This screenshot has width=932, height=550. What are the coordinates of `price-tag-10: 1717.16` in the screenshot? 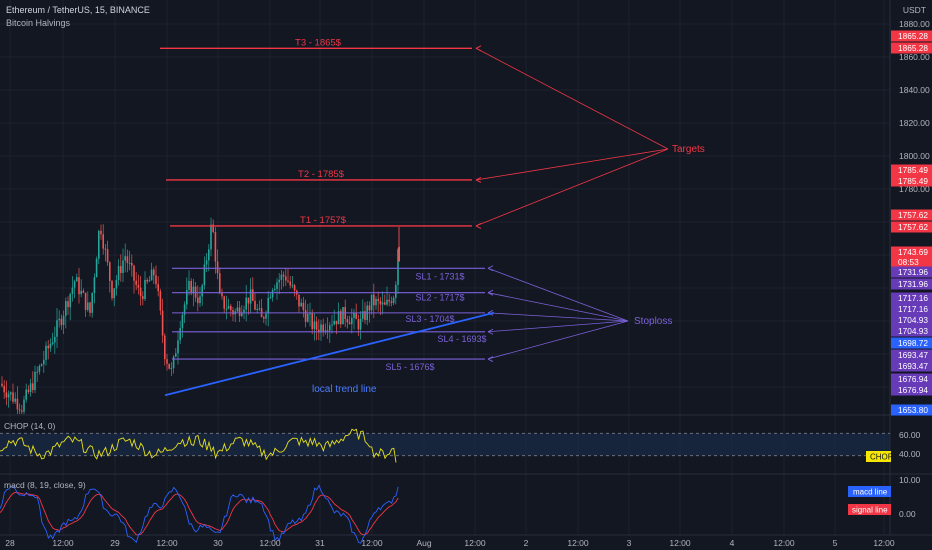 It's located at (913, 298).